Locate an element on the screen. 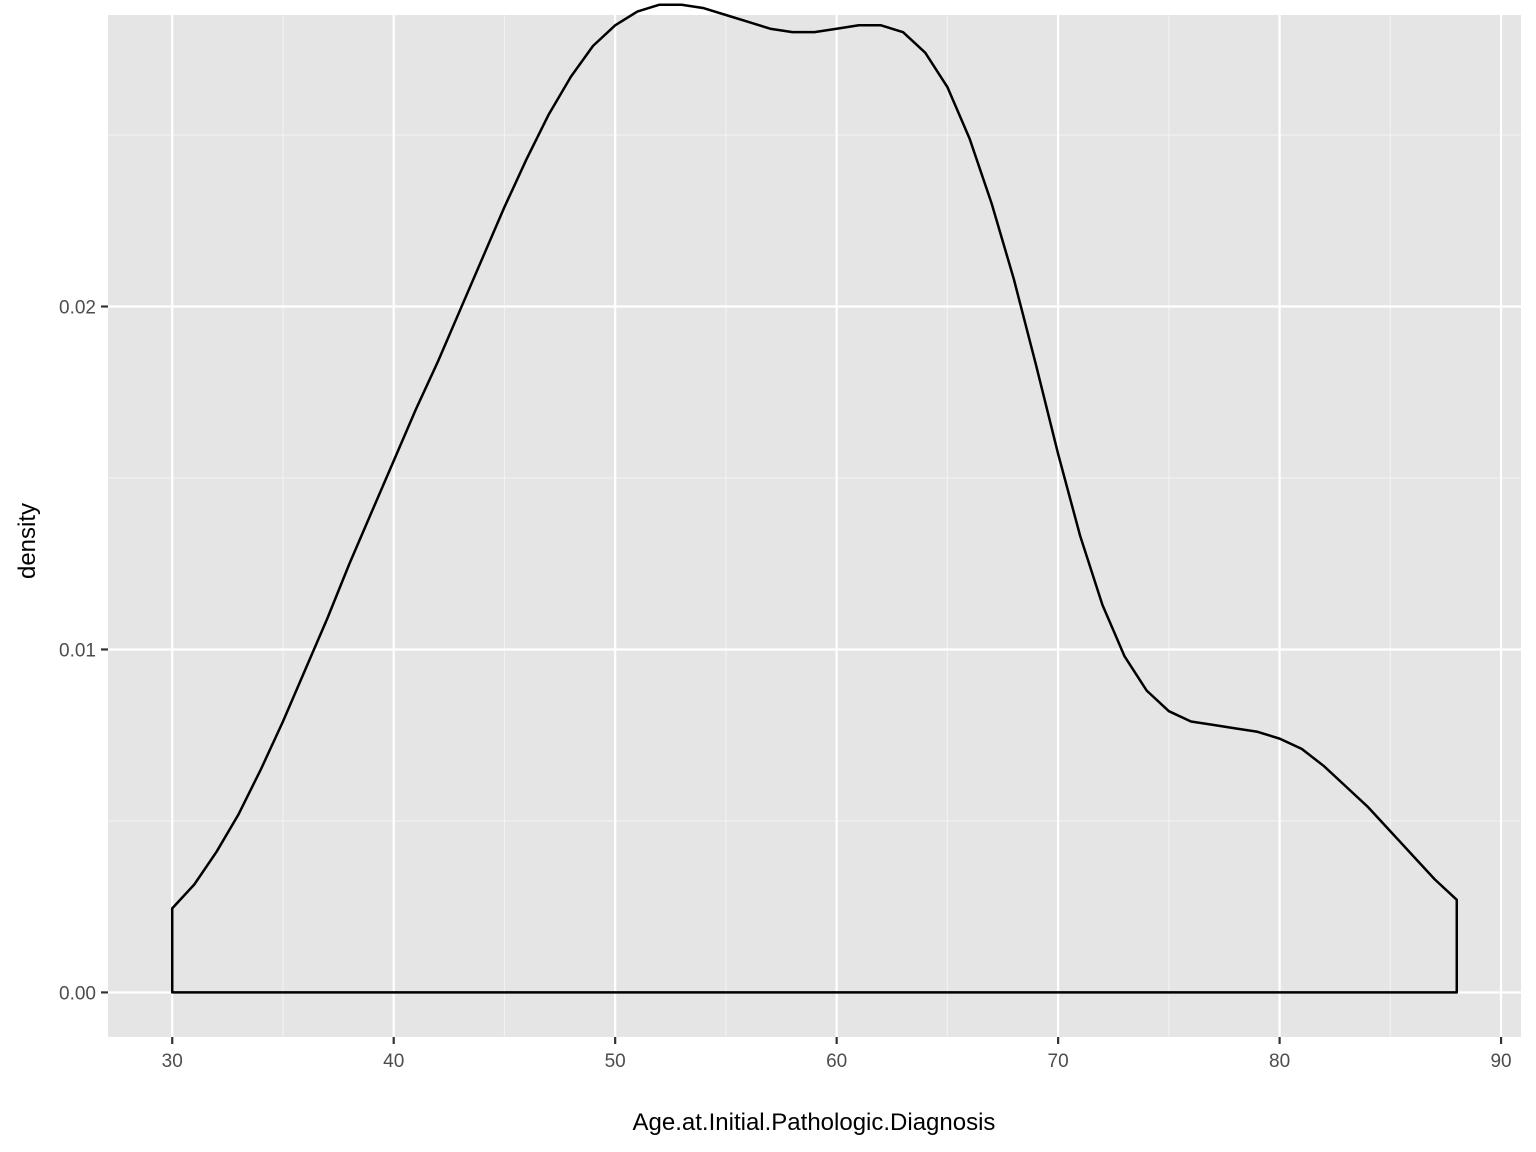 This screenshot has width=1536, height=1152. y-axis-title: density is located at coordinates (27, 541).